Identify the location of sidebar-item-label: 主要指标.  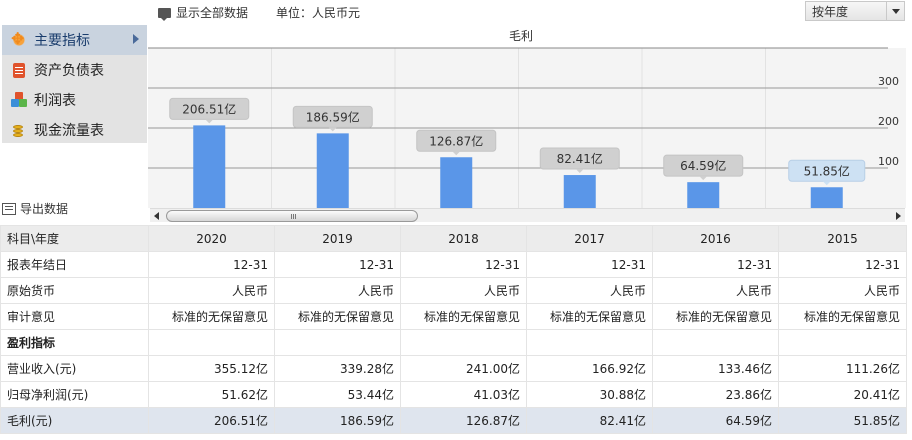
(62, 41).